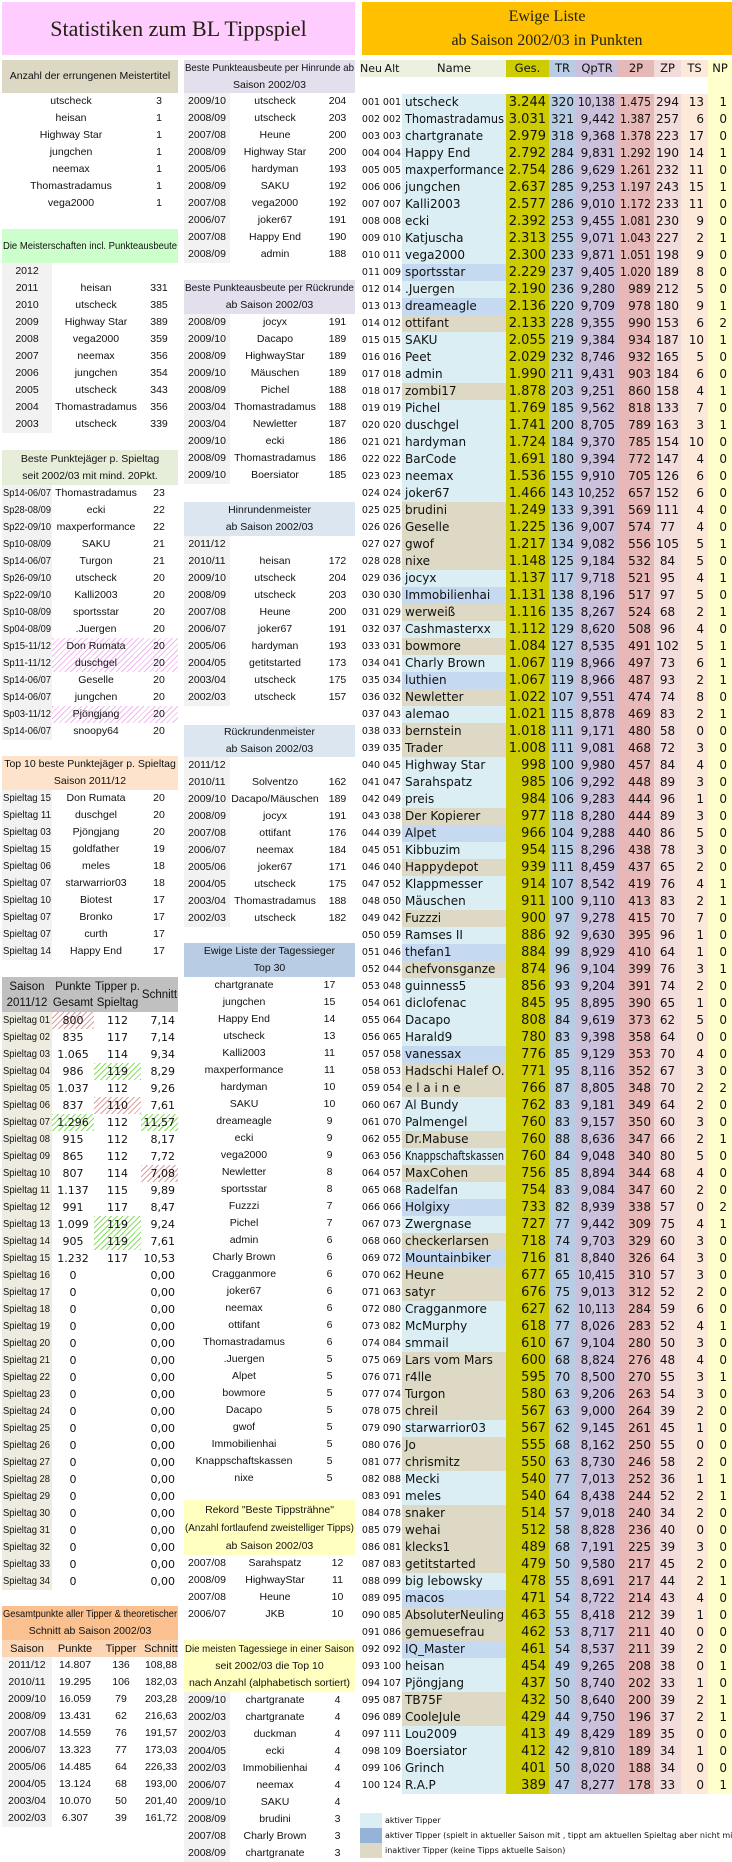 The width and height of the screenshot is (732, 1862). I want to click on ranking-row: 062 055 Dr.Mabuse 760 88 8,636 347 66 2 1, so click(546, 1139).